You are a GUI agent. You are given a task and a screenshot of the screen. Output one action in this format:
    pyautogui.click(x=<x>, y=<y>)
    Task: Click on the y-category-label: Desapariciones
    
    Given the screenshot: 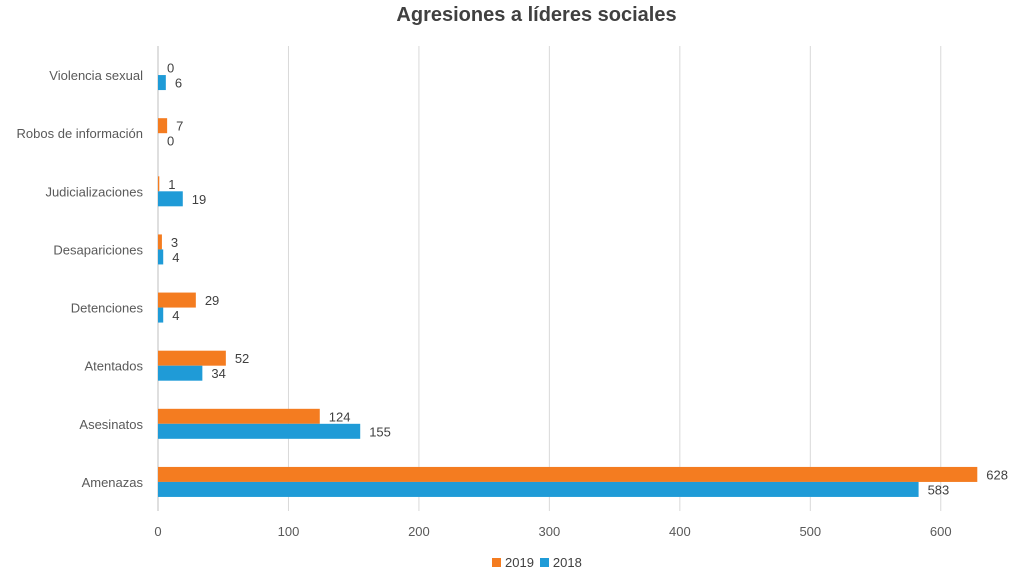 What is the action you would take?
    pyautogui.click(x=98, y=249)
    